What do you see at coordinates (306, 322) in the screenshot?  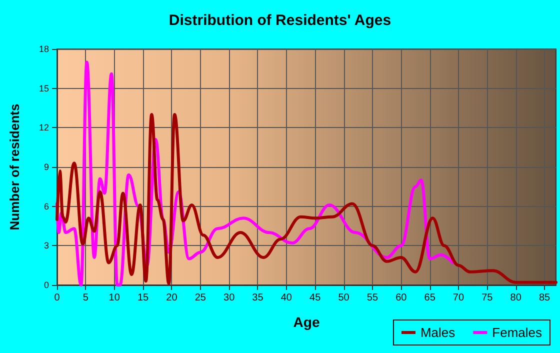 I see `x-axis-title: Age` at bounding box center [306, 322].